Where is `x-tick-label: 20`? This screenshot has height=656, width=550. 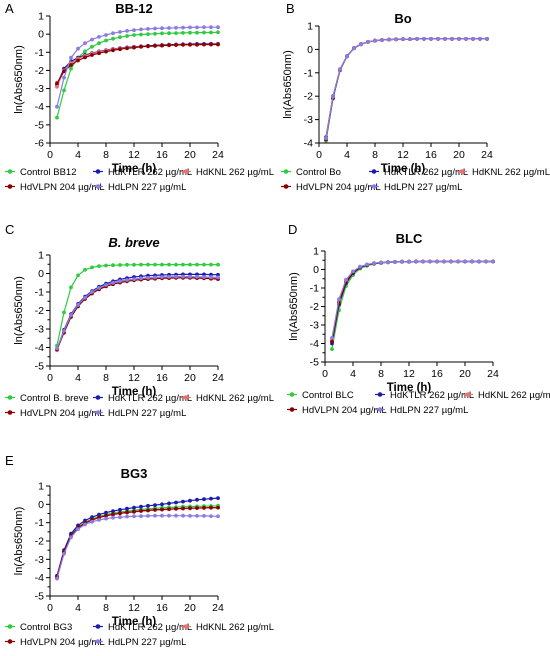 x-tick-label: 20 is located at coordinates (190, 155).